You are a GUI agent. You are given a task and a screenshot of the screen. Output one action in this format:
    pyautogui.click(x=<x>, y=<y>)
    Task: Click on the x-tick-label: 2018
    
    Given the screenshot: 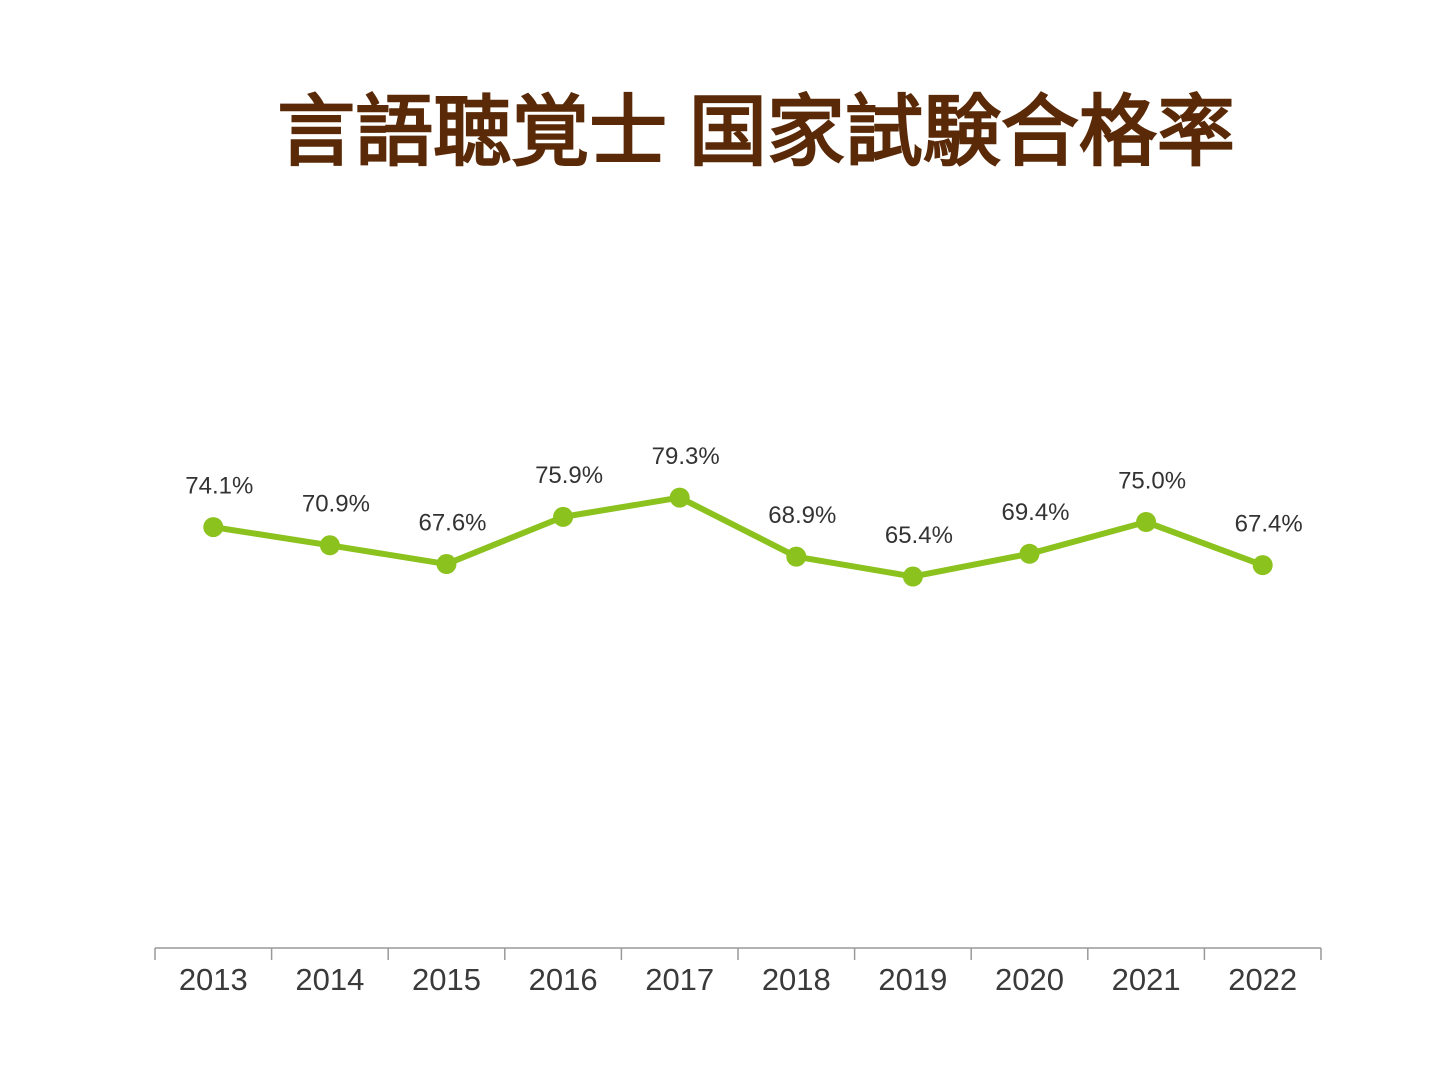 What is the action you would take?
    pyautogui.click(x=796, y=979)
    